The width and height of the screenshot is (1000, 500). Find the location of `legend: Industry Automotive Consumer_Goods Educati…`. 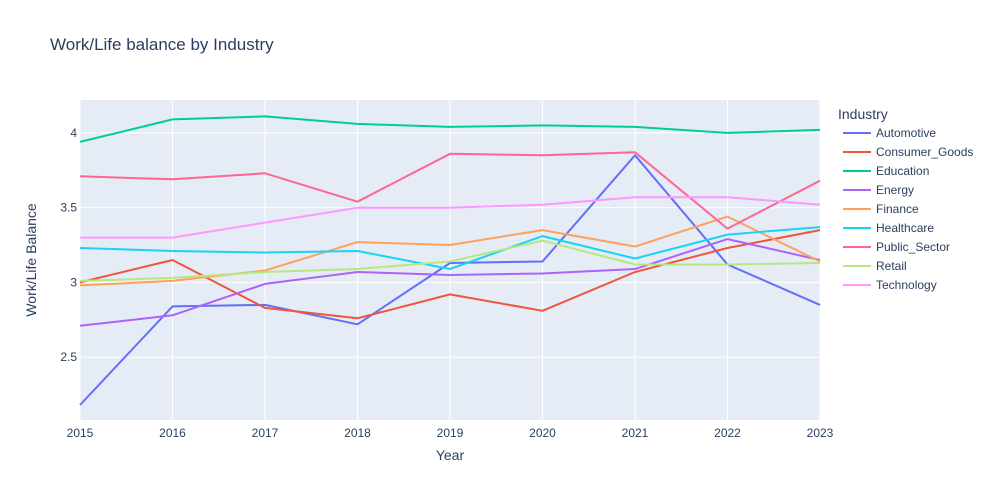

legend: Industry Automotive Consumer_Goods Educati… is located at coordinates (905, 199).